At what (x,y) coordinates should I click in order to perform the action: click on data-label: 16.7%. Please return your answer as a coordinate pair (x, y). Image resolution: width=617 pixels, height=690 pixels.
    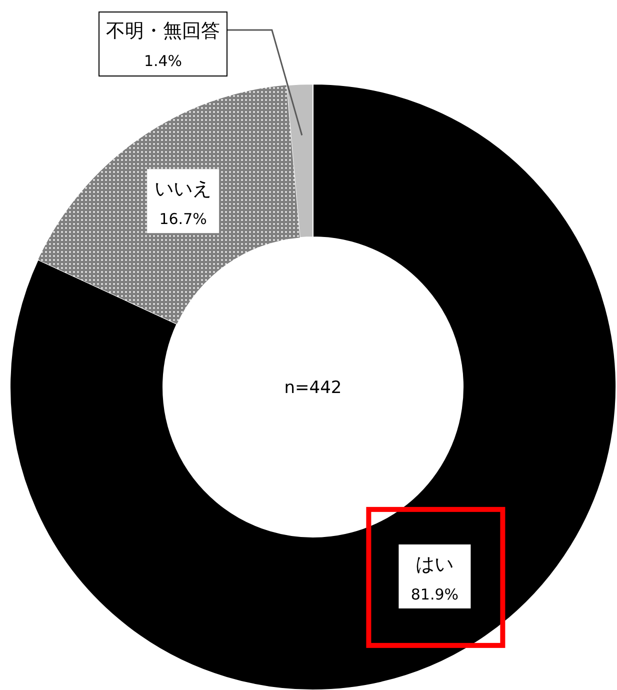
    Looking at the image, I should click on (183, 219).